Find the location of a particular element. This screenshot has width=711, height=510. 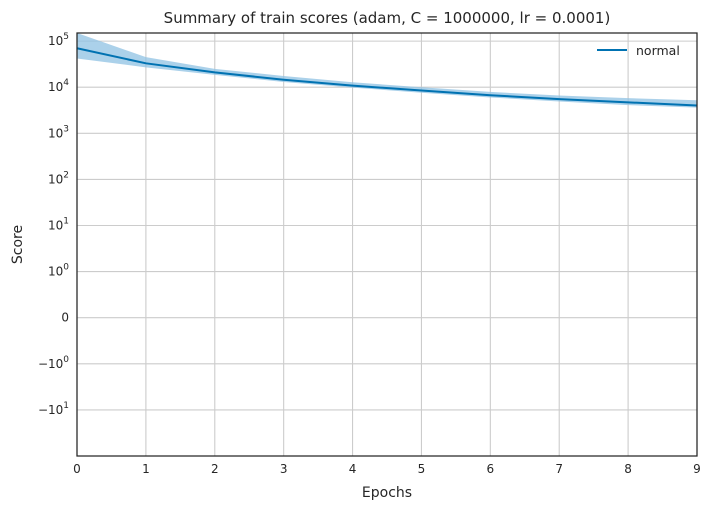

x-tick-label: 3 is located at coordinates (284, 469).